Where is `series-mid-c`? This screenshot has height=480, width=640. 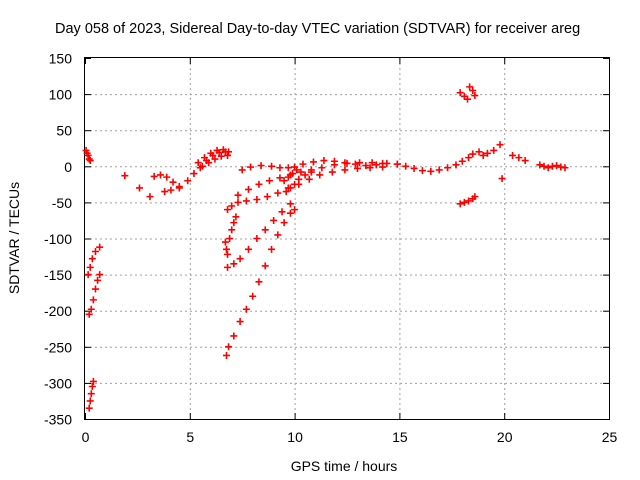
series-mid-c is located at coordinates (319, 165).